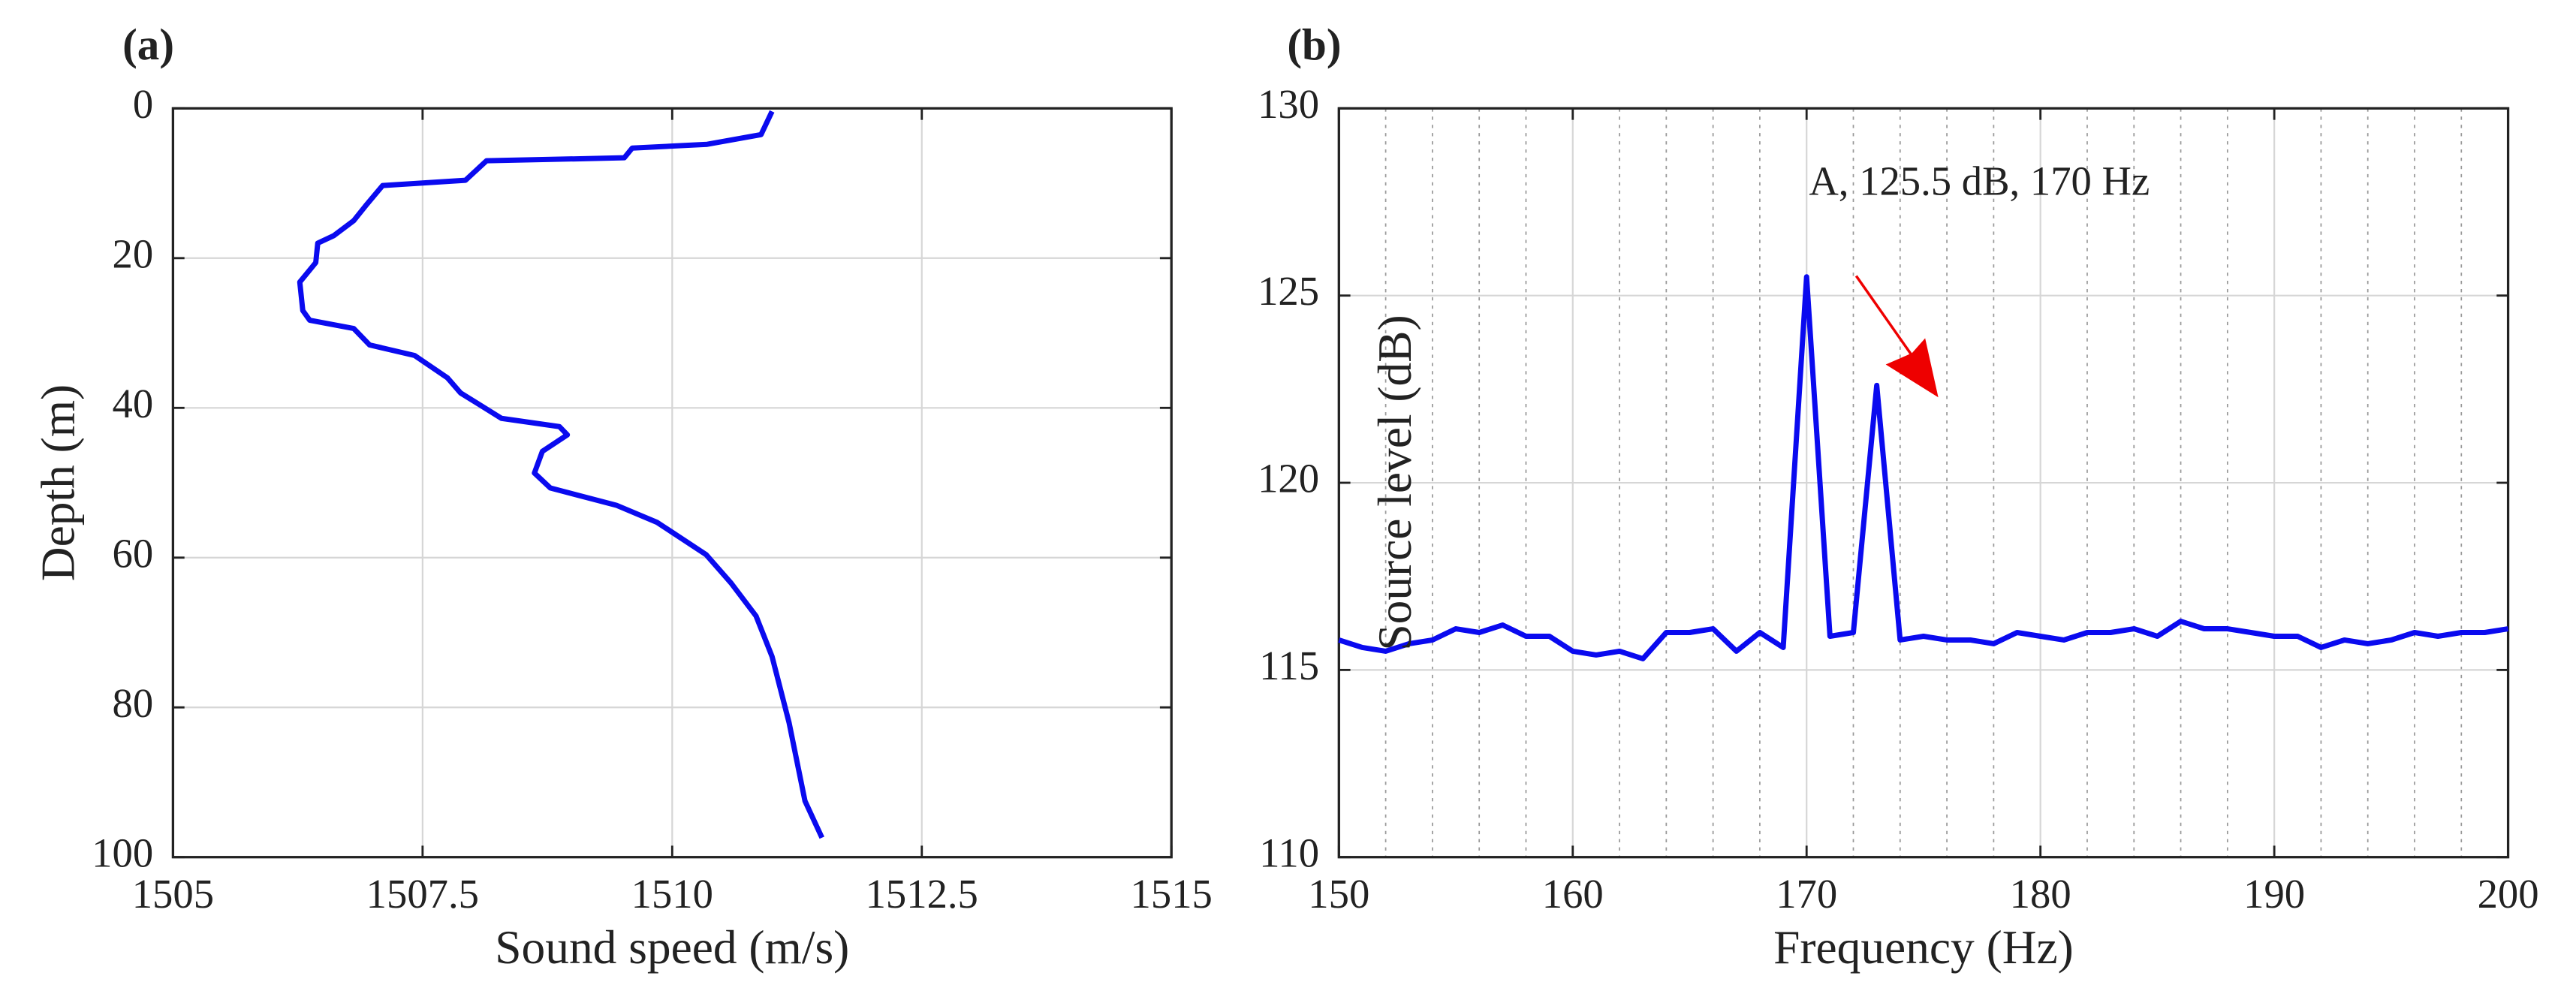 The height and width of the screenshot is (1000, 2576). Describe the element at coordinates (1979, 181) in the screenshot. I see `annotation: A, 125.5 dB, 170 Hz` at that location.